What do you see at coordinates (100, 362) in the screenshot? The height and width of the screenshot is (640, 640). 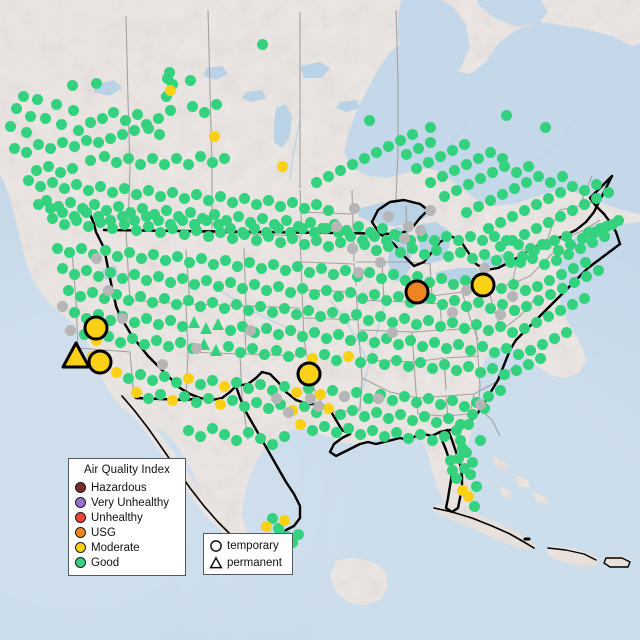 I see `highlighted-monitor-marker` at bounding box center [100, 362].